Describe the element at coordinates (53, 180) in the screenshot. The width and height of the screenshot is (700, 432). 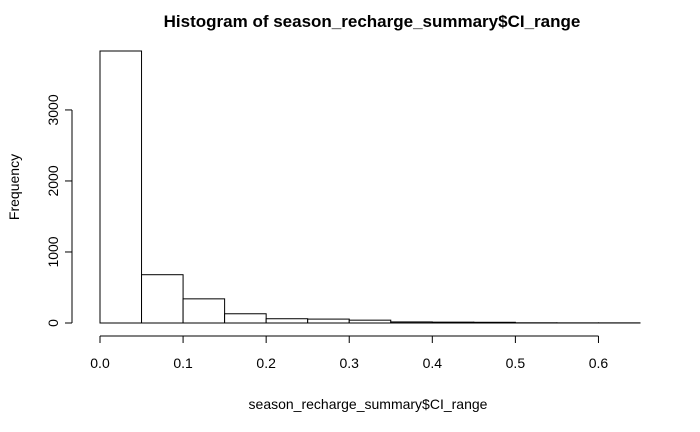
I see `y-tick-label: 2000` at that location.